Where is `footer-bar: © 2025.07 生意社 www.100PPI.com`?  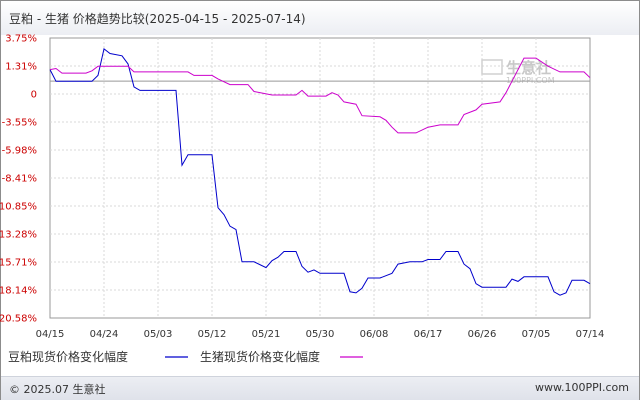
footer-bar: © 2025.07 生意社 www.100PPI.com is located at coordinates (320, 388).